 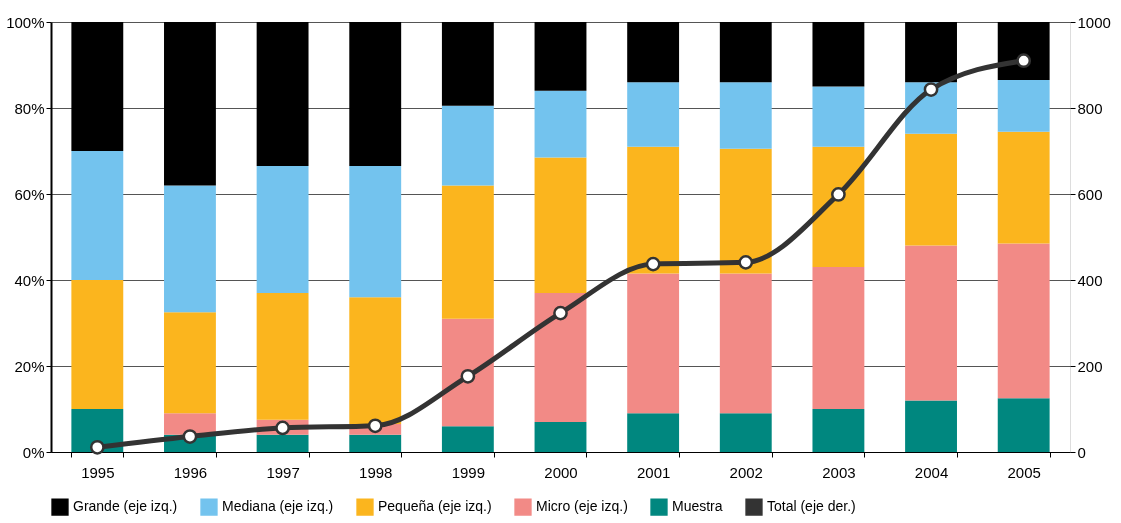 I want to click on x-tick-label: 2002, so click(x=746, y=472).